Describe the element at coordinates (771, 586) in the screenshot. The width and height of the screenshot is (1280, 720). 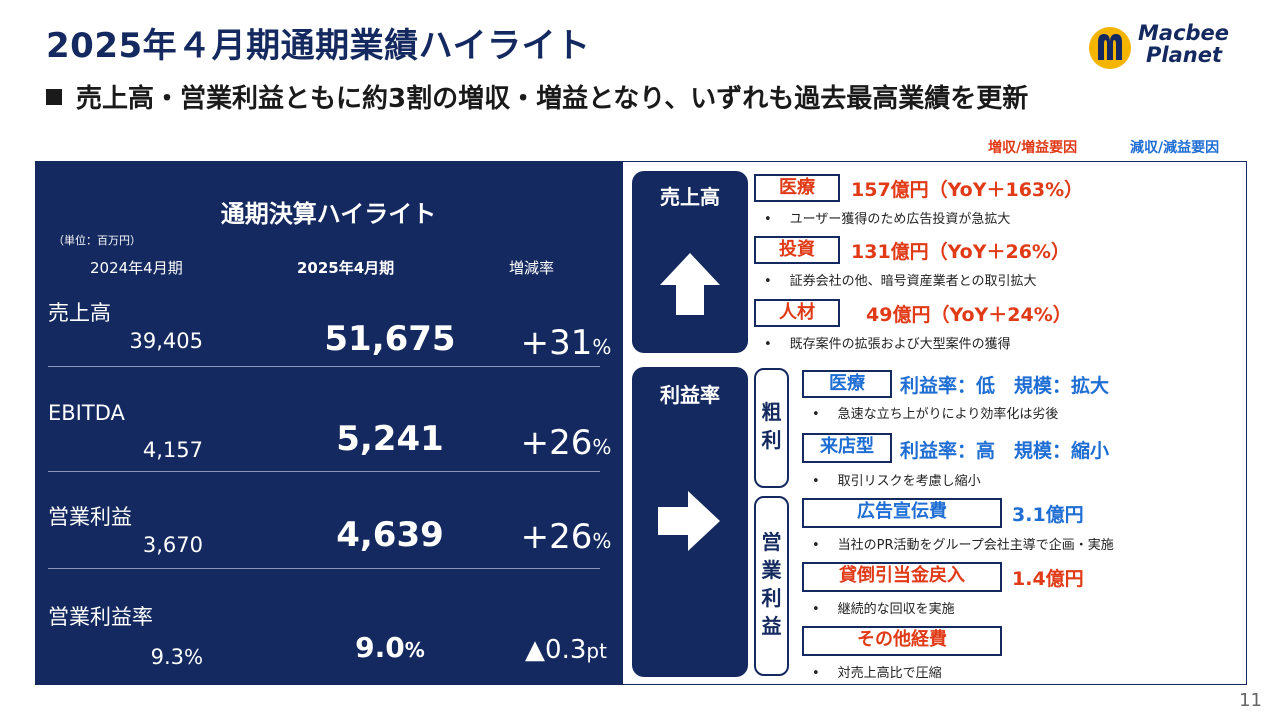
I see `operating-profit-label: 営業利益` at that location.